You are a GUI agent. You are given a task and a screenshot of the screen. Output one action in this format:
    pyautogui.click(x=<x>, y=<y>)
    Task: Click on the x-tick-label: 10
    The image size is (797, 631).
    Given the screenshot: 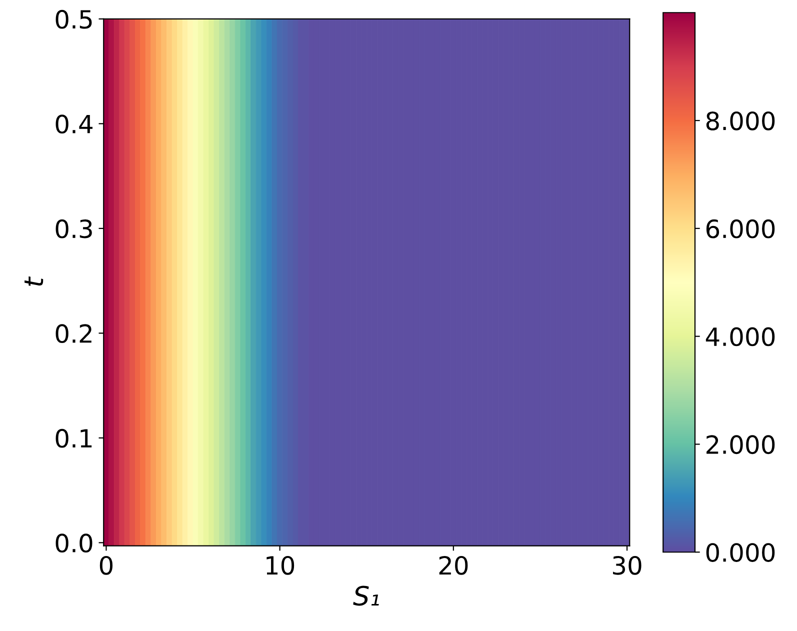 What is the action you would take?
    pyautogui.click(x=280, y=565)
    